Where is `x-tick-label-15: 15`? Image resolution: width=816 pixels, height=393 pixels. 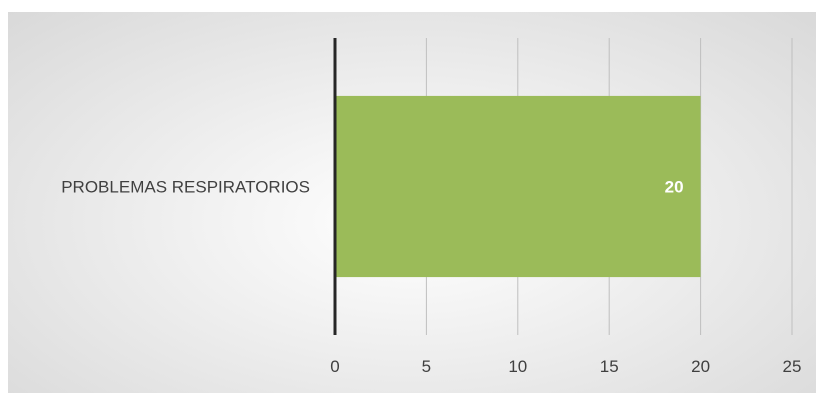 x-tick-label-15: 15 is located at coordinates (609, 366).